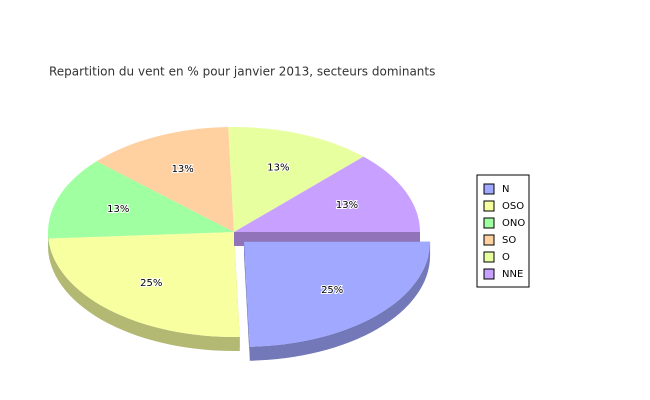 This screenshot has width=650, height=400. Describe the element at coordinates (513, 223) in the screenshot. I see `legend-label: ONO` at that location.